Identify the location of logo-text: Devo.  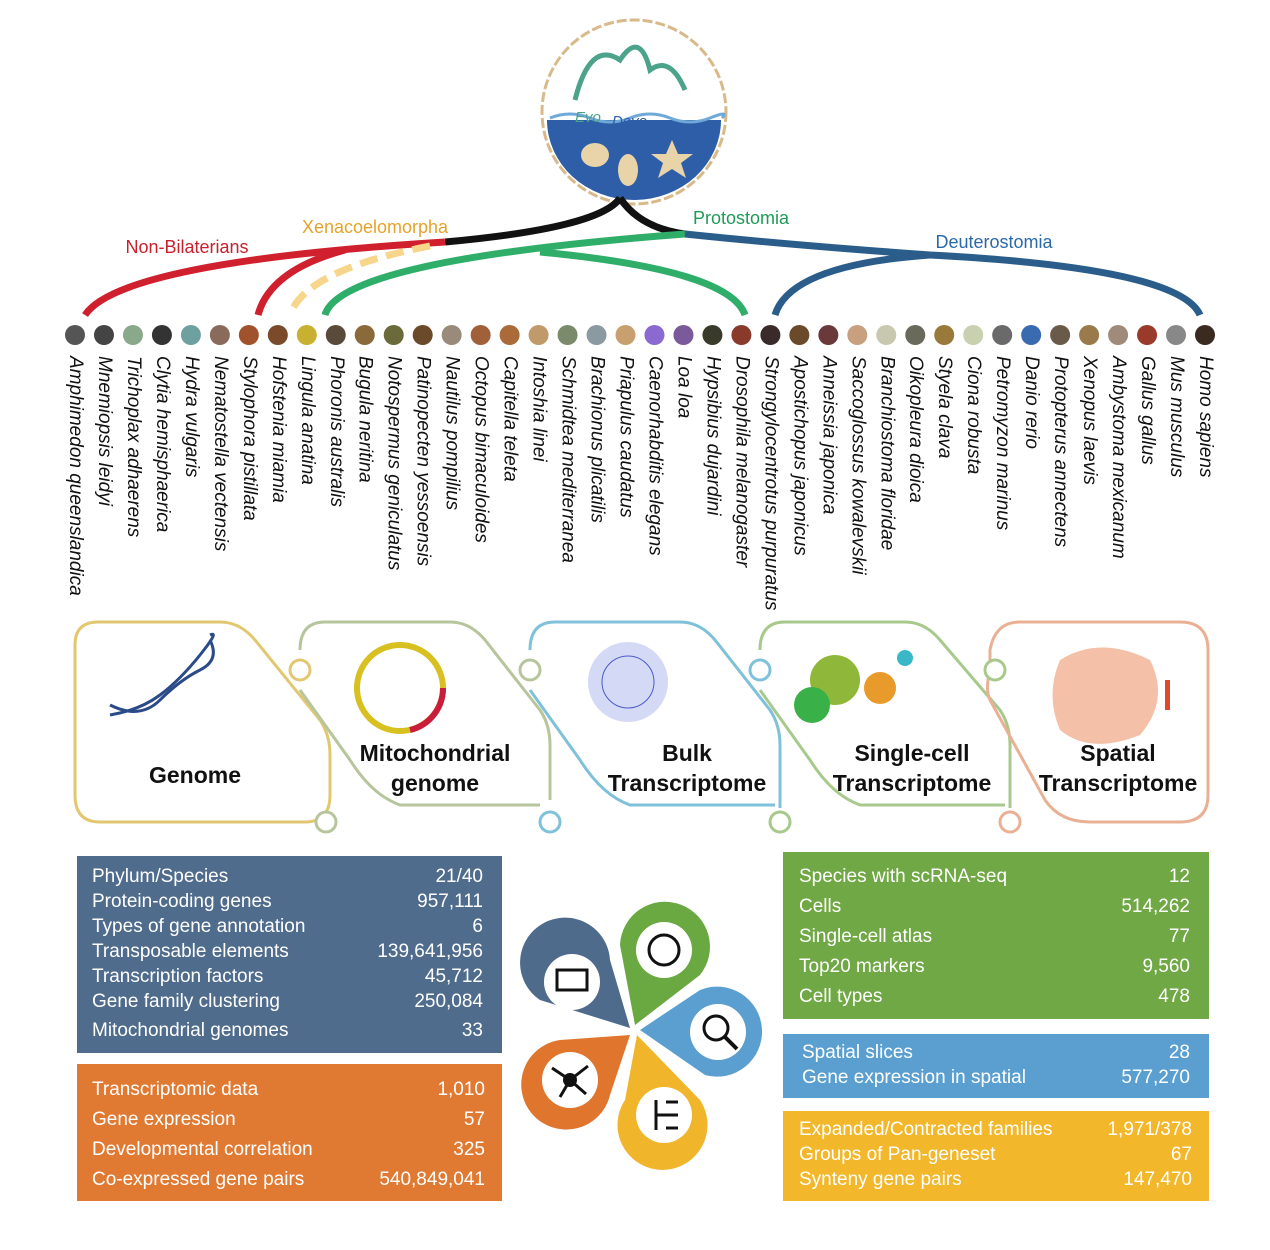
(629, 121).